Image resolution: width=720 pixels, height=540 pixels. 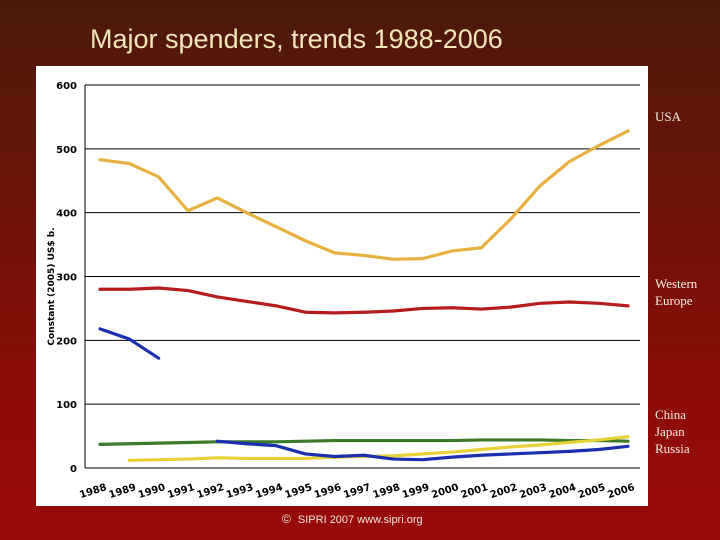 I want to click on y-tick-label: 0, so click(x=73, y=469).